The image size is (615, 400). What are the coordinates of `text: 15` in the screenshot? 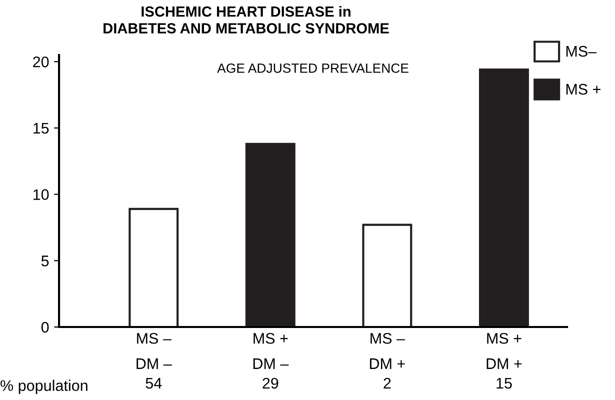 It's located at (504, 383).